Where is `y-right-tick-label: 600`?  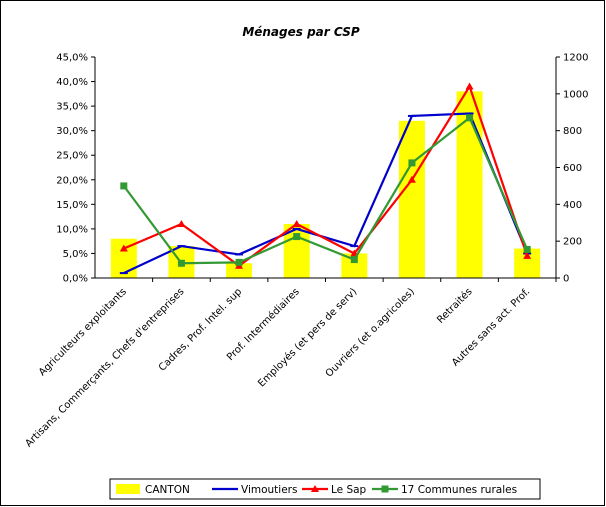
y-right-tick-label: 600 is located at coordinates (572, 168).